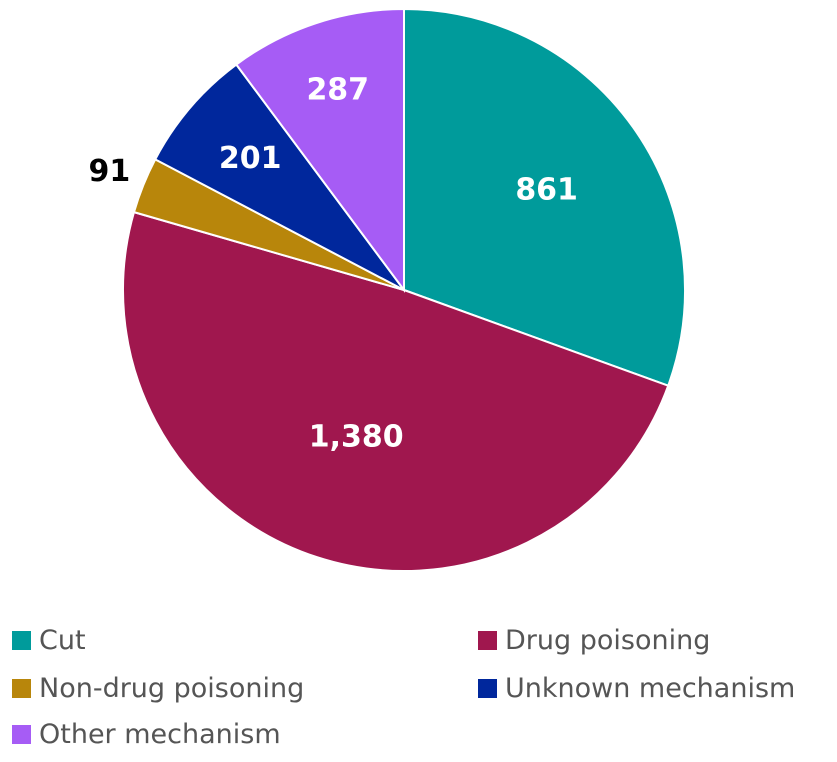  Describe the element at coordinates (356, 436) in the screenshot. I see `data-label-drug-poisoning: 1,380` at that location.